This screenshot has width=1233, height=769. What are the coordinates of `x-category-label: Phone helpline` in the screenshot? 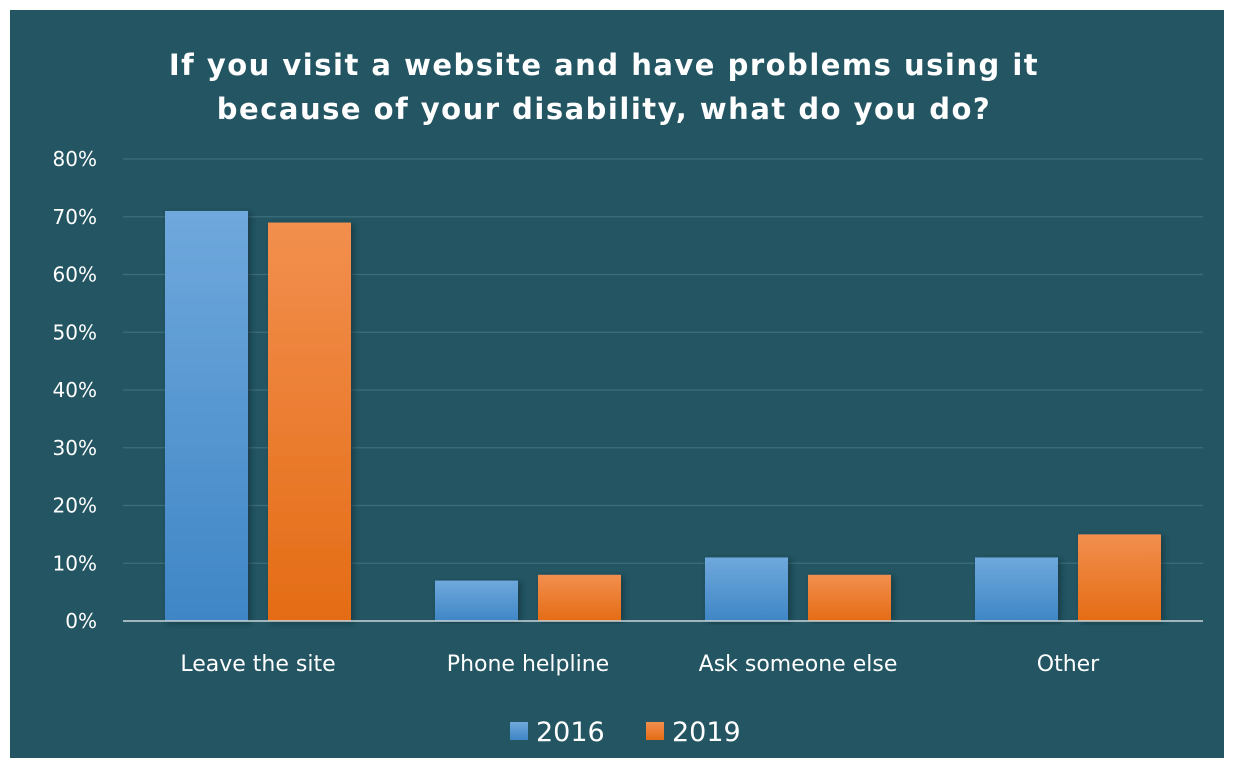 It's located at (528, 664).